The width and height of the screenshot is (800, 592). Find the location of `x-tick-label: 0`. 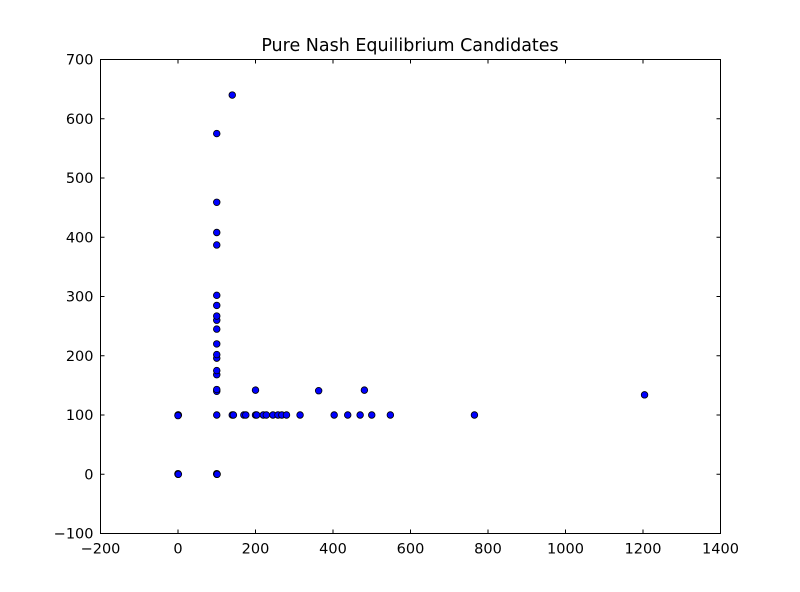

x-tick-label: 0 is located at coordinates (177, 550).